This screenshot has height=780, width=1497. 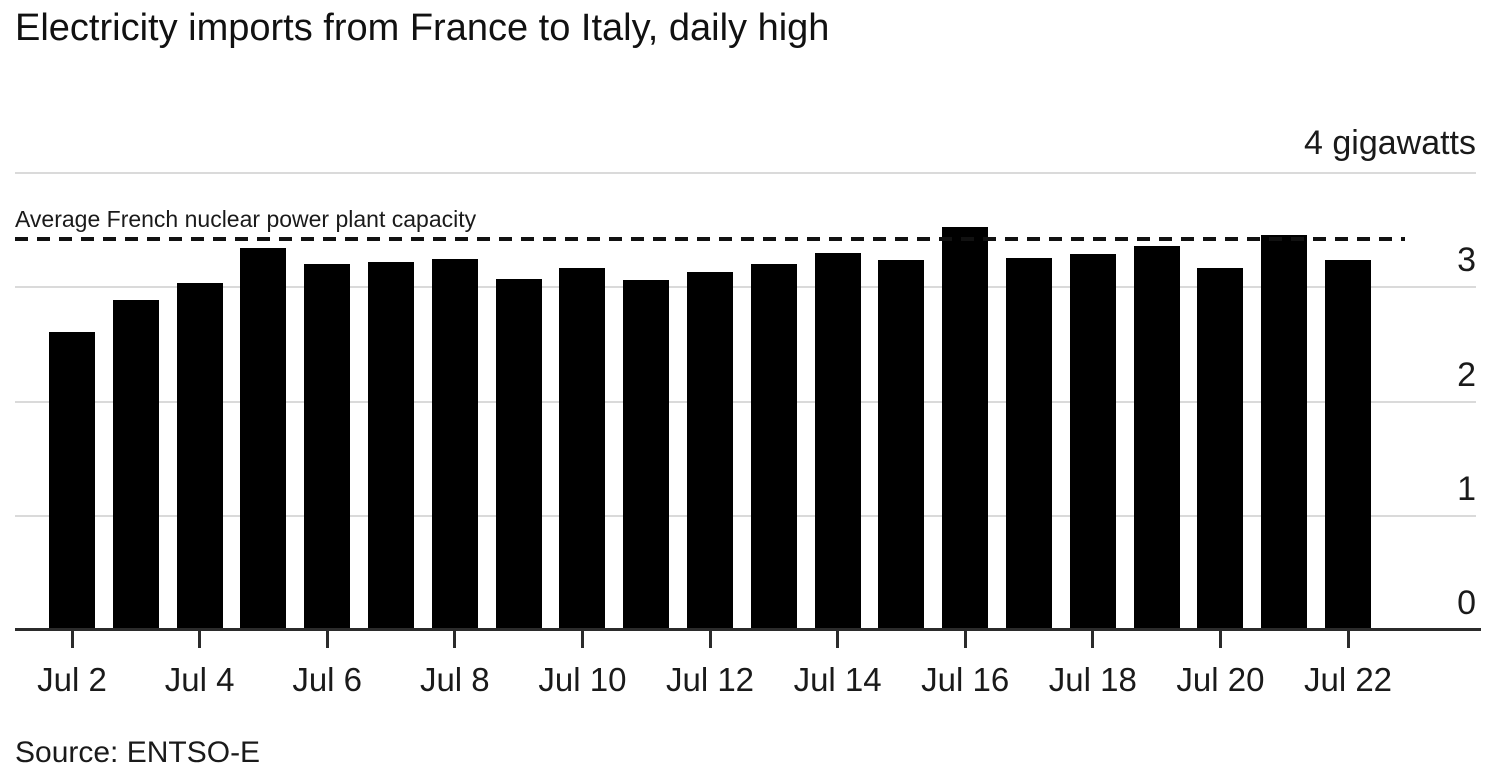 What do you see at coordinates (72, 679) in the screenshot?
I see `x-tick-label-jul-2: Jul 2` at bounding box center [72, 679].